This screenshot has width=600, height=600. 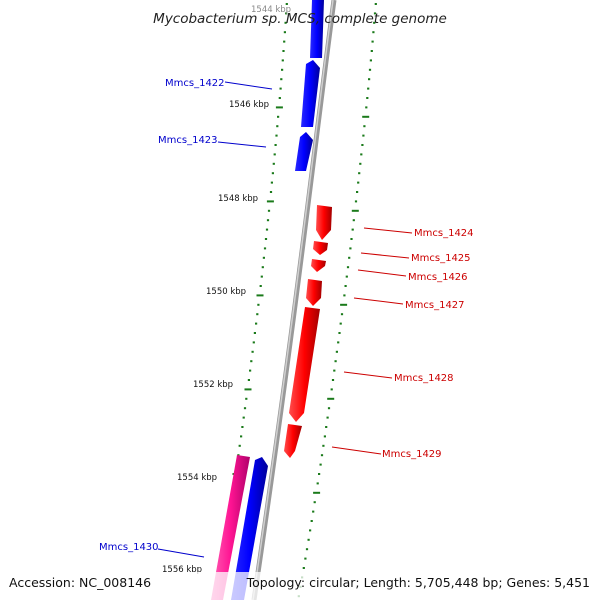 What do you see at coordinates (195, 83) in the screenshot?
I see `gene-label-mmcs-1422: Mmcs_1422` at bounding box center [195, 83].